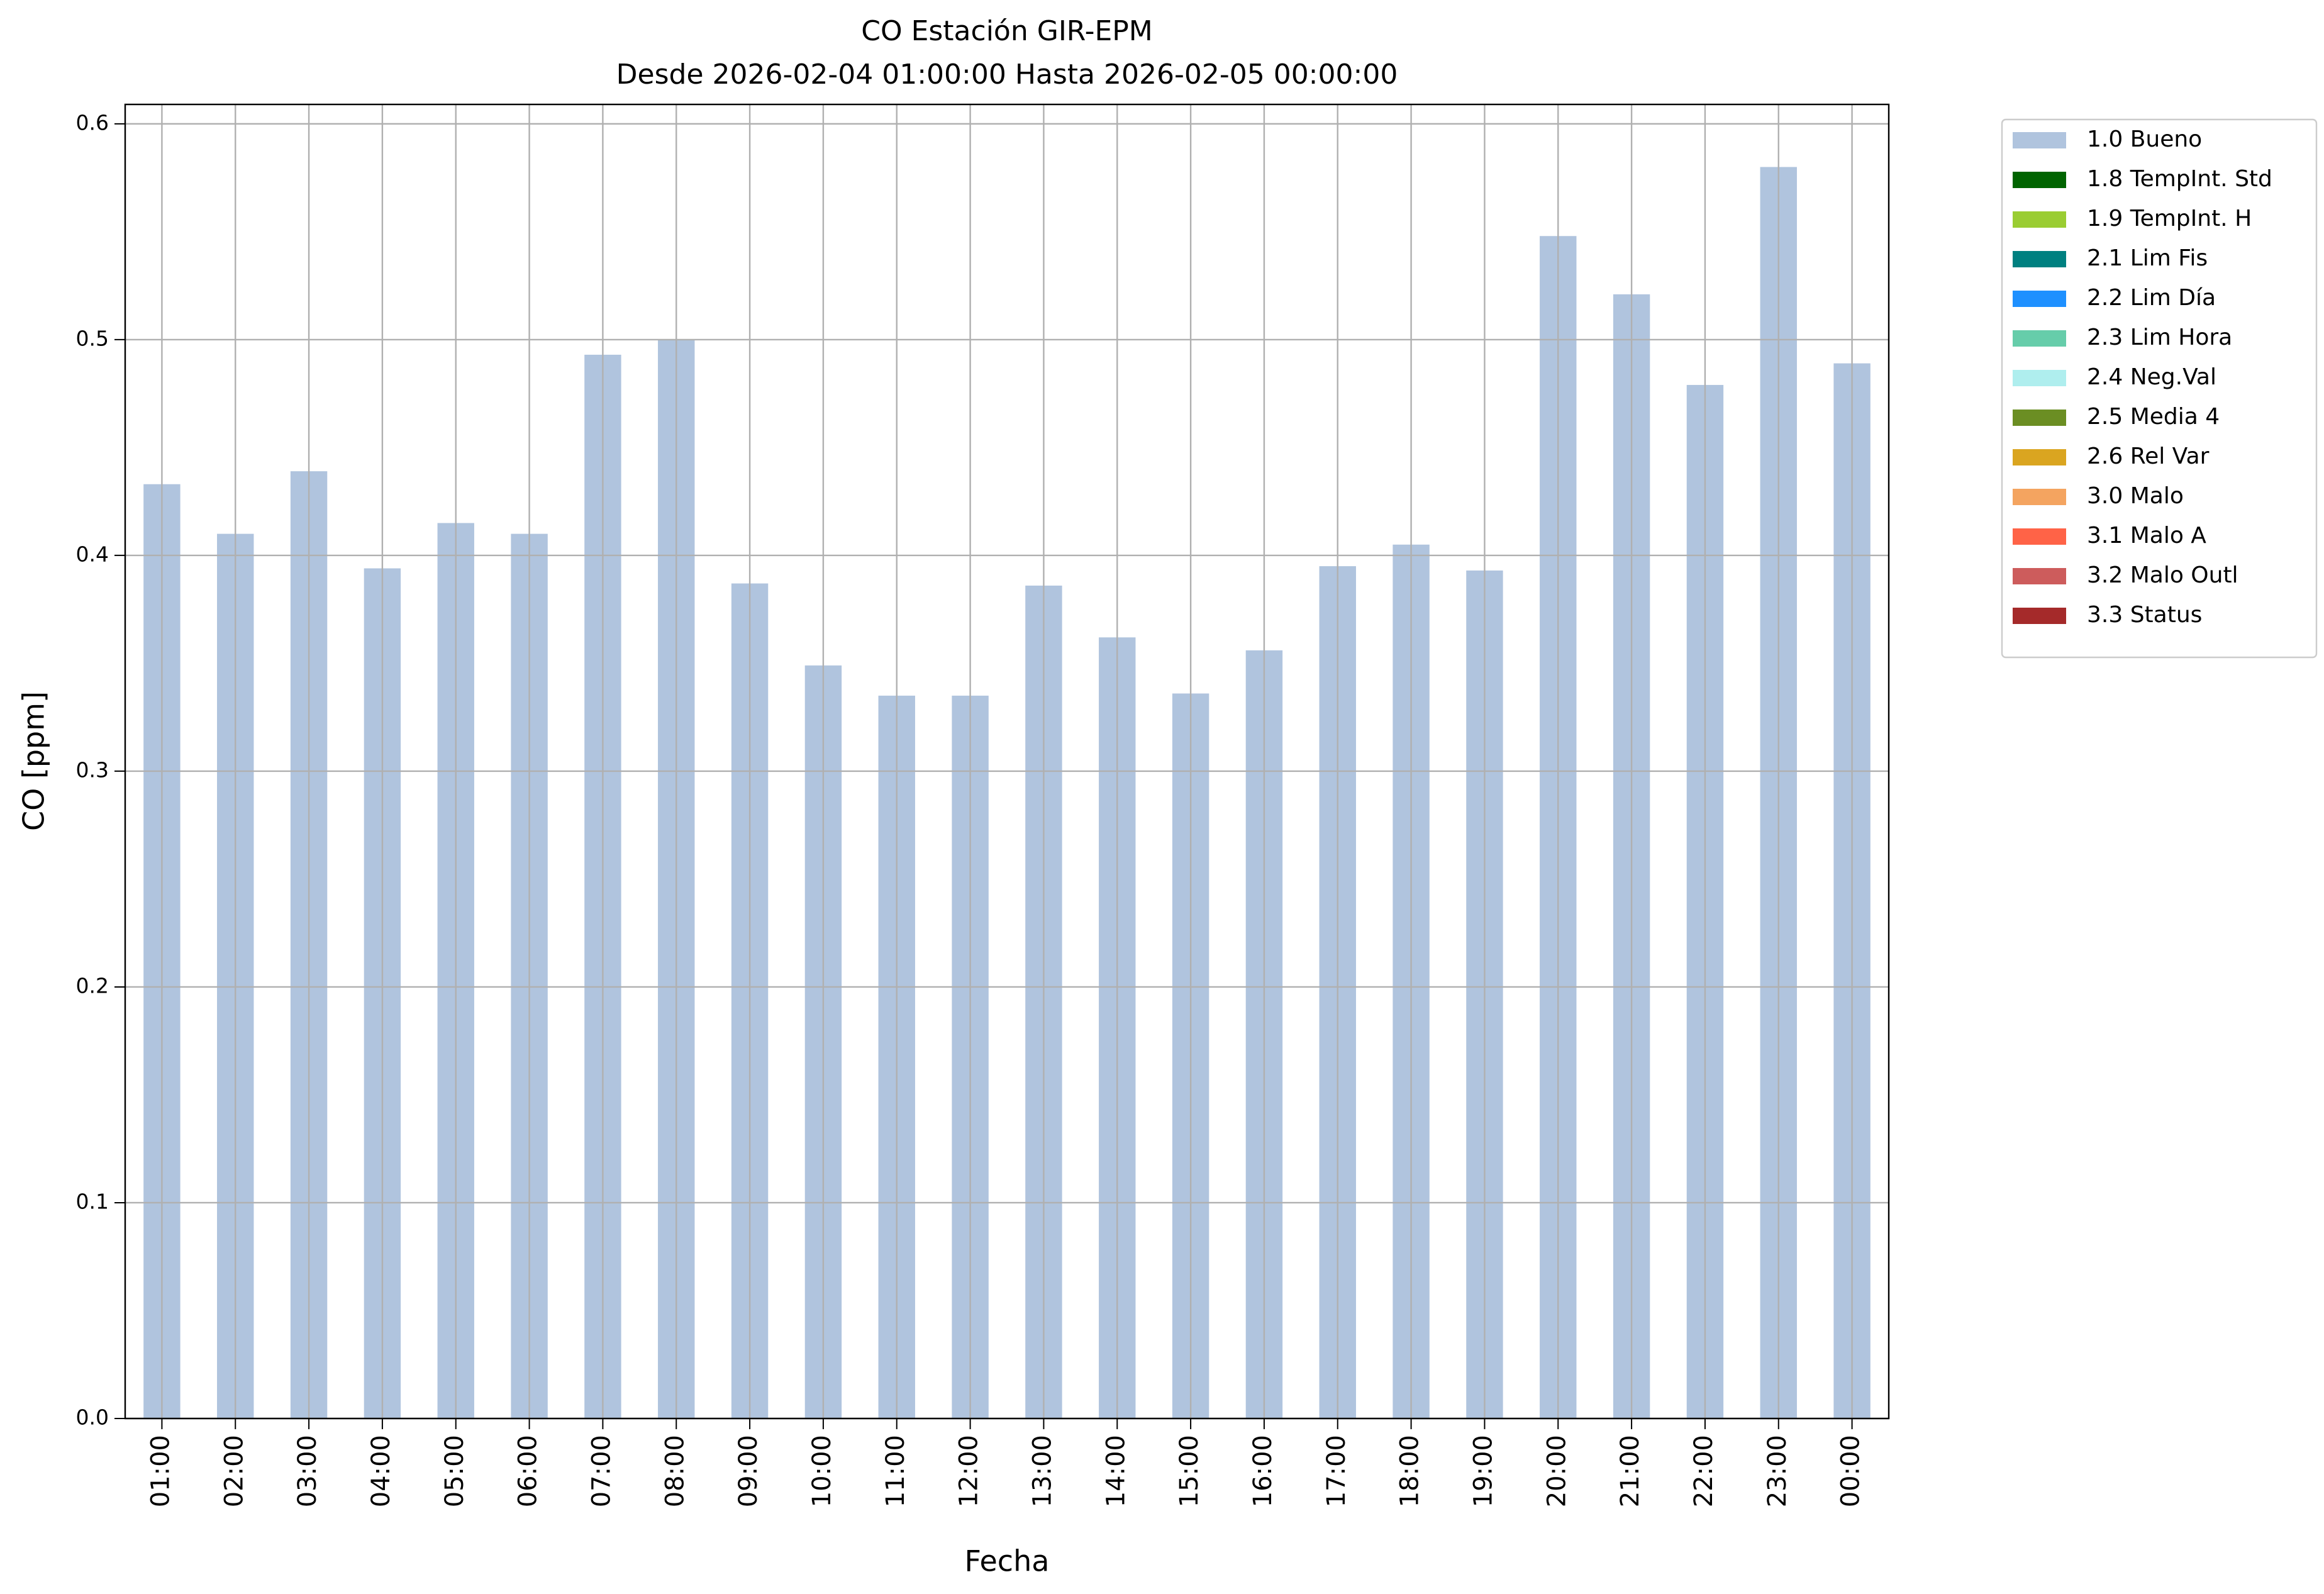  Describe the element at coordinates (2144, 615) in the screenshot. I see `legend-label: 3.3 Status` at that location.